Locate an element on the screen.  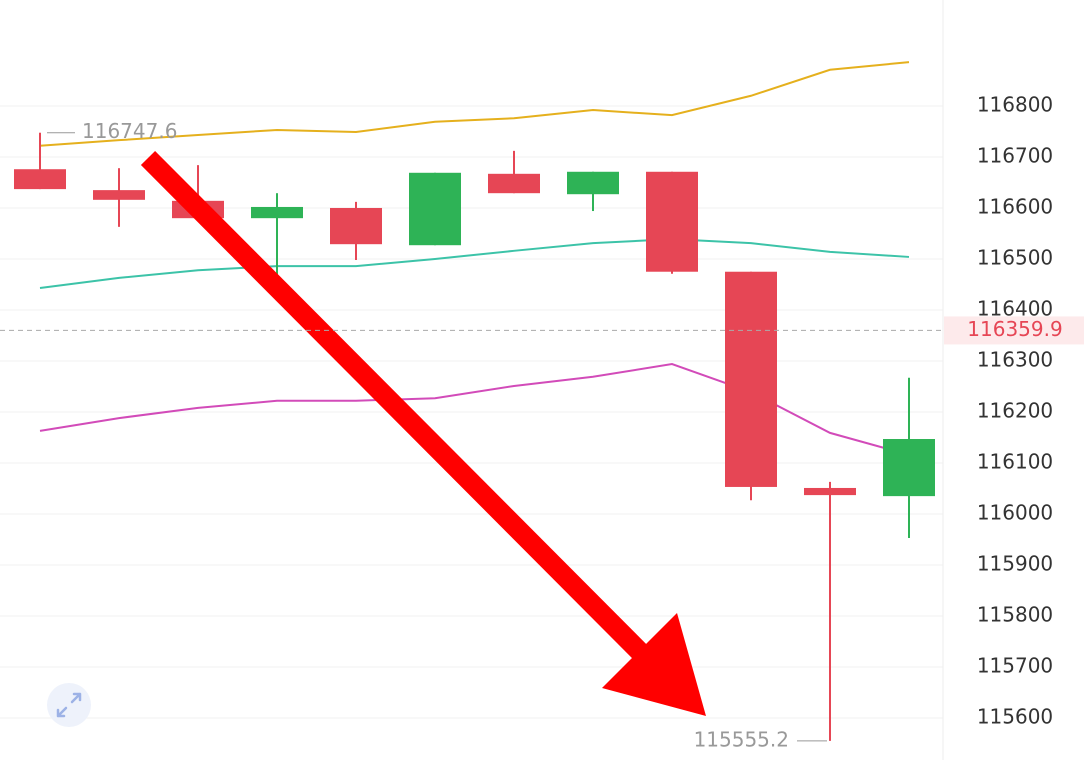
max-label: 116747.6 is located at coordinates (129, 131).